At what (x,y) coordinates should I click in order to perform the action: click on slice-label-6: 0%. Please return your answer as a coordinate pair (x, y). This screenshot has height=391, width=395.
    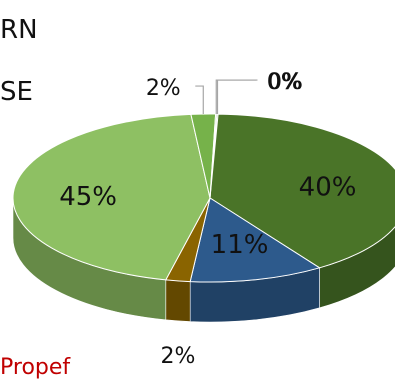
    Looking at the image, I should click on (284, 82).